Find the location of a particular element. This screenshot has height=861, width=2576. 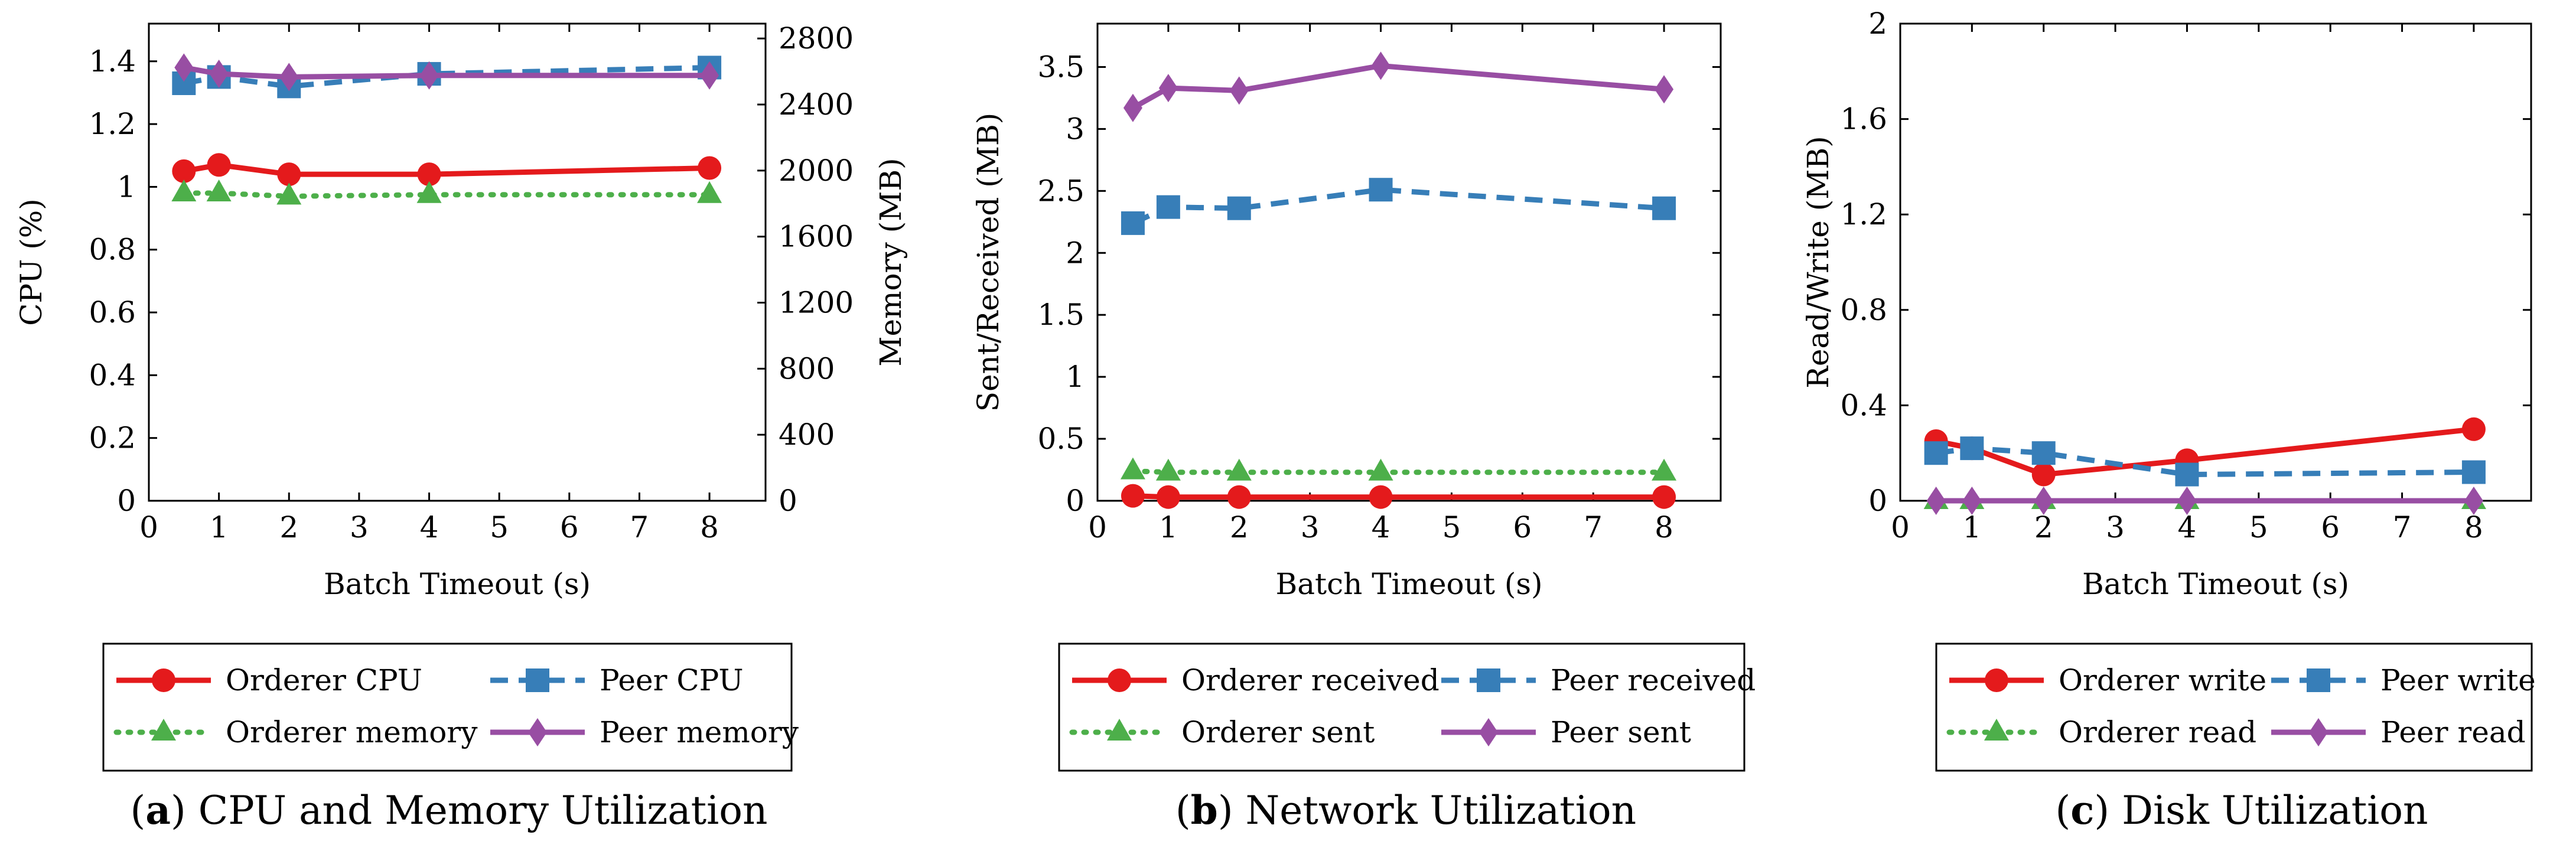

series-peer-read is located at coordinates (2204, 501).